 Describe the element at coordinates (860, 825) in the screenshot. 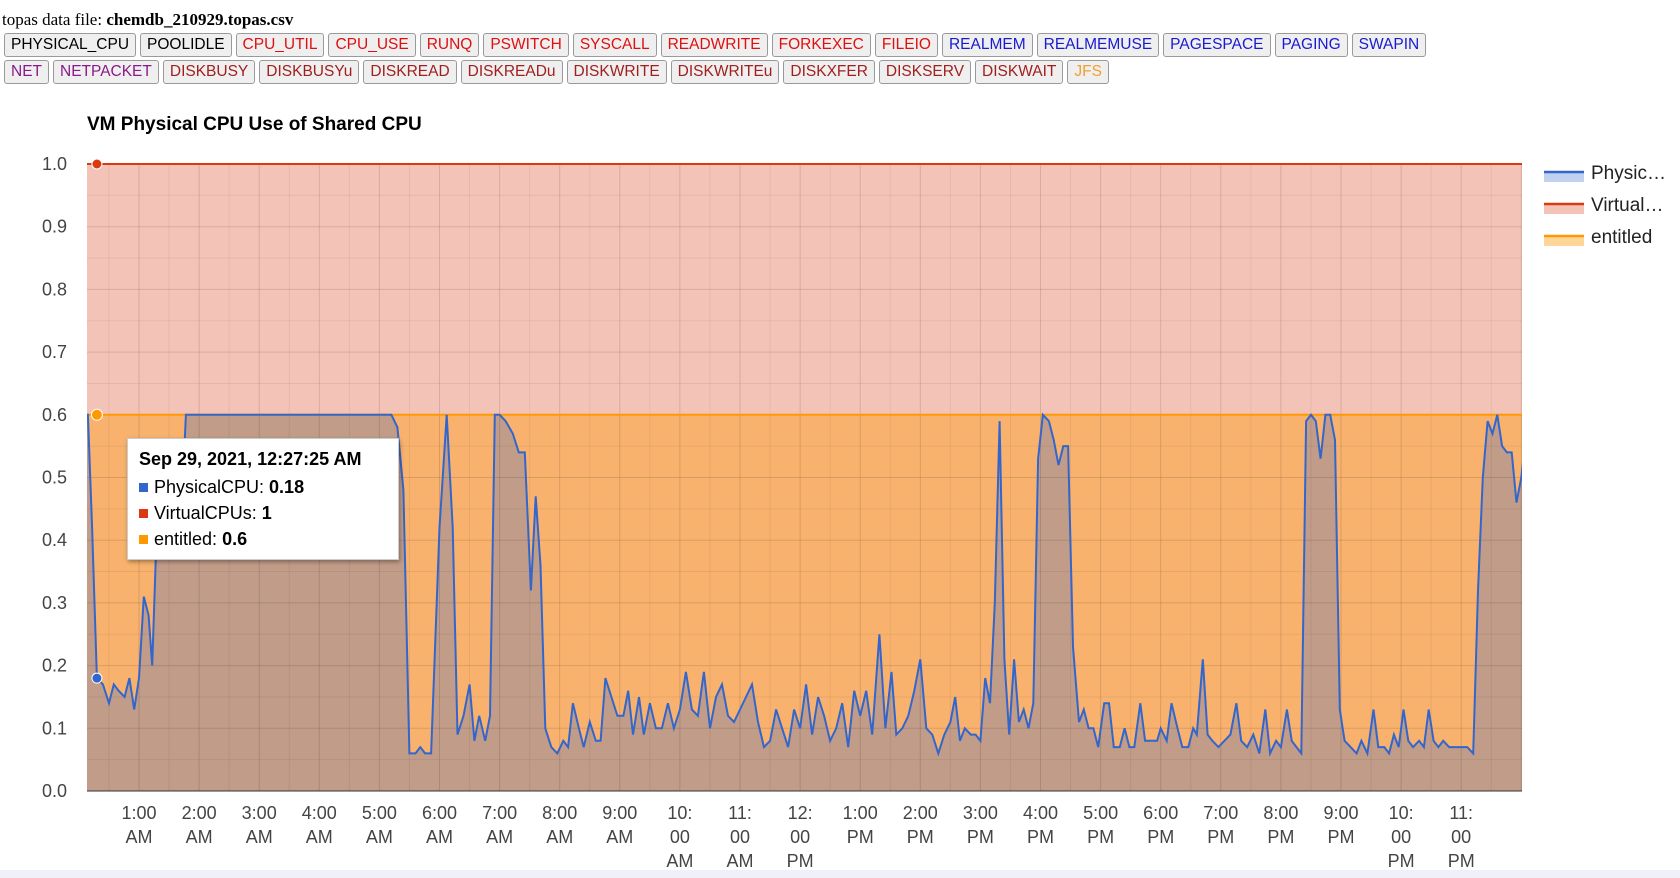

I see `x-tick-label: 1:00 PM` at that location.